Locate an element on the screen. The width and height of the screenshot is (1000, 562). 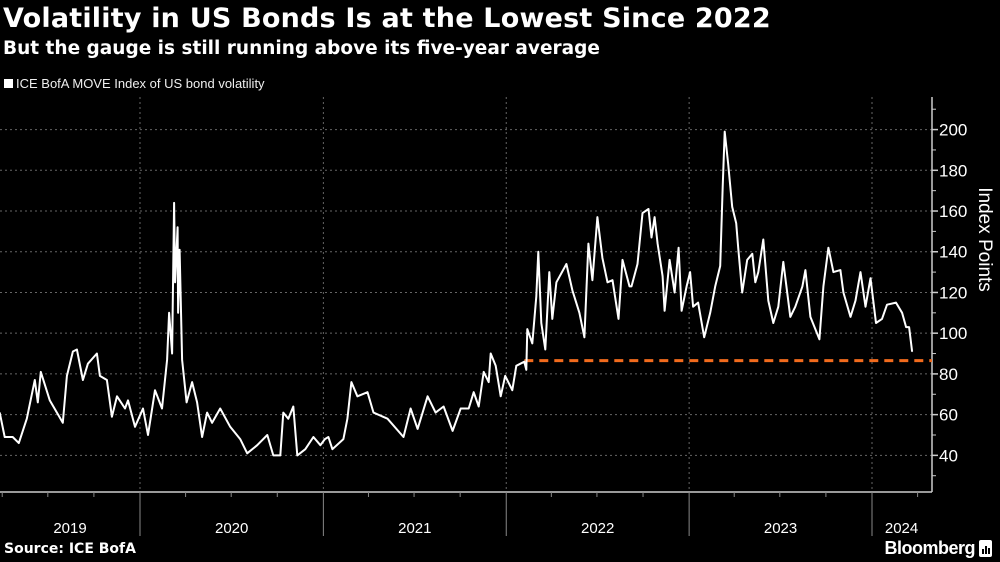
y-tick-label: 140 is located at coordinates (953, 252).